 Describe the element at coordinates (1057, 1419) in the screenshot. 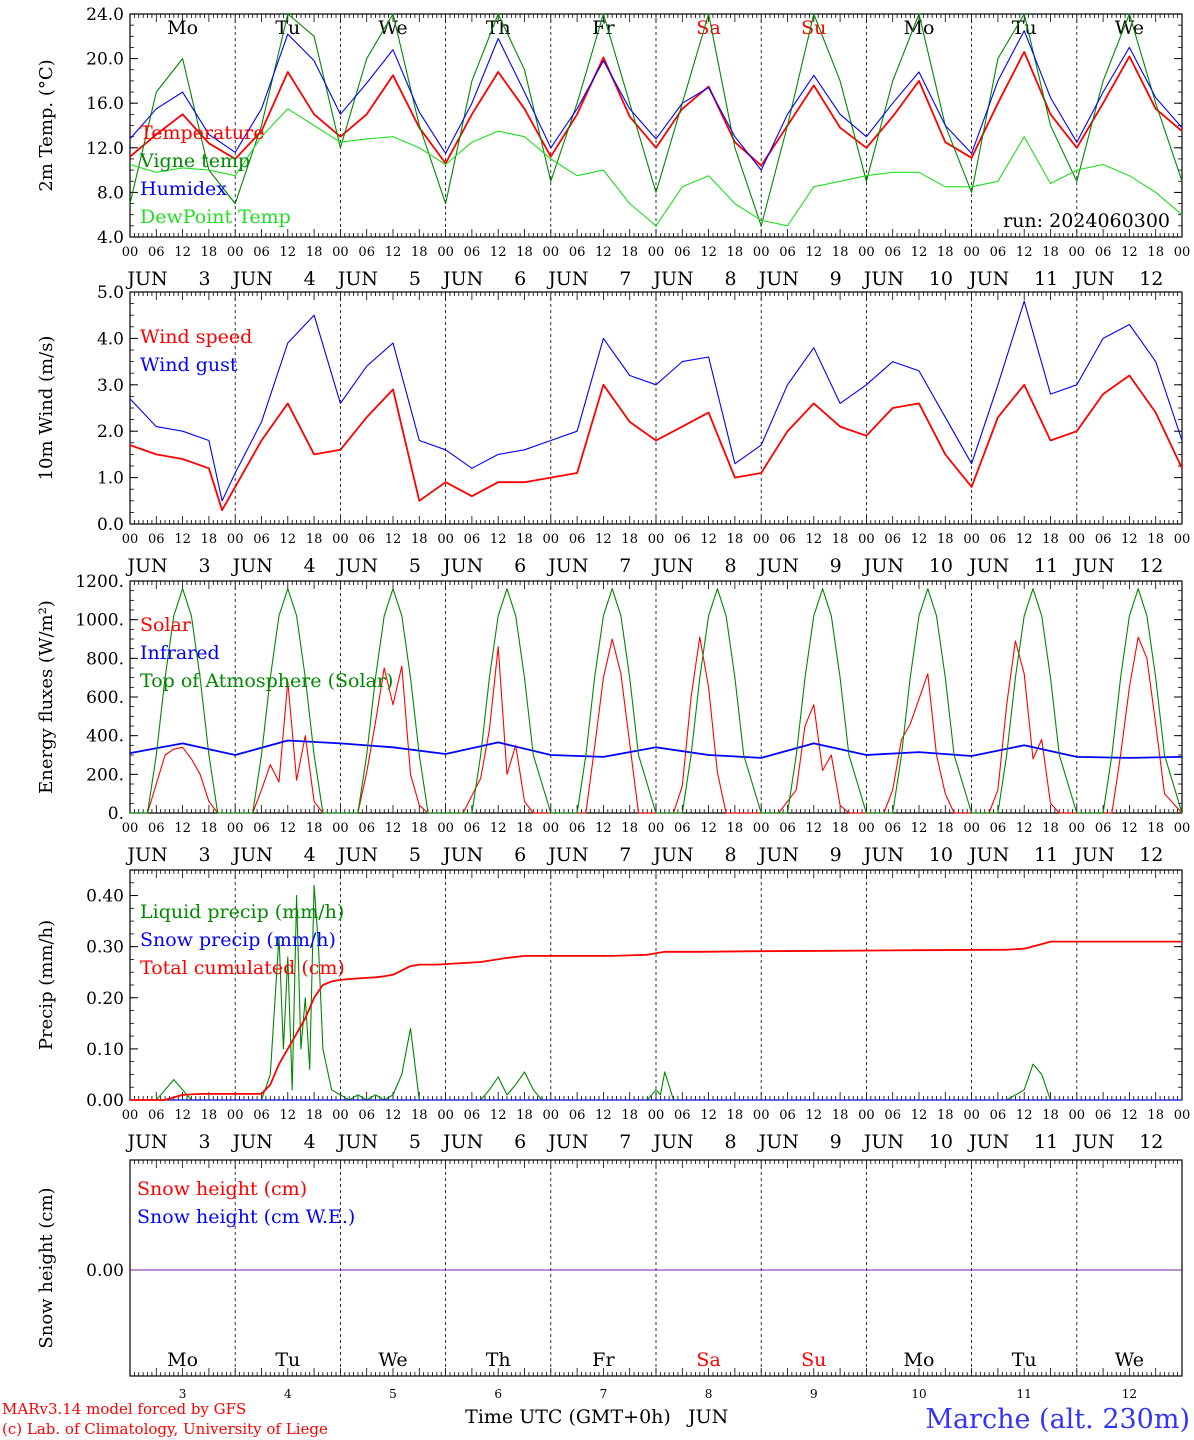

I see `station-name: Marche (alt. 230m)` at that location.